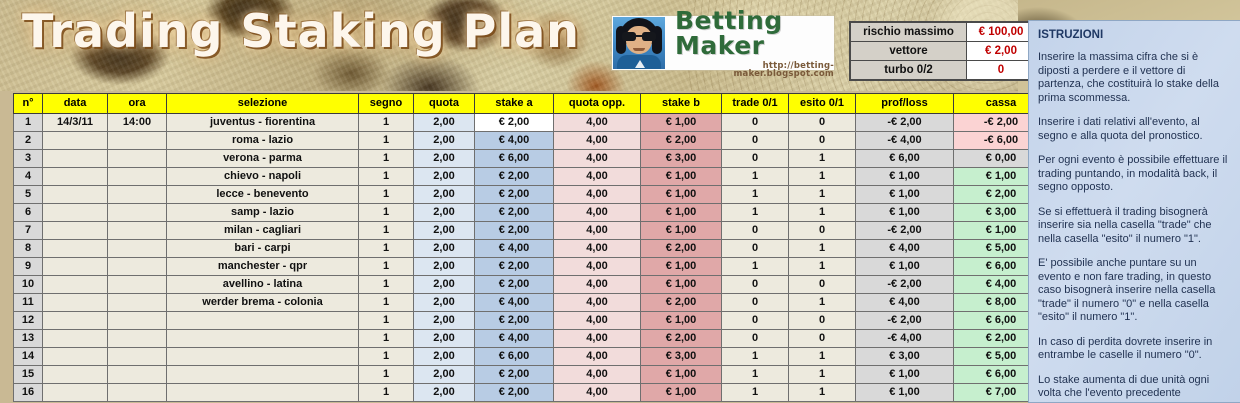 This screenshot has height=403, width=1240. I want to click on cell-n: 11, so click(28, 302).